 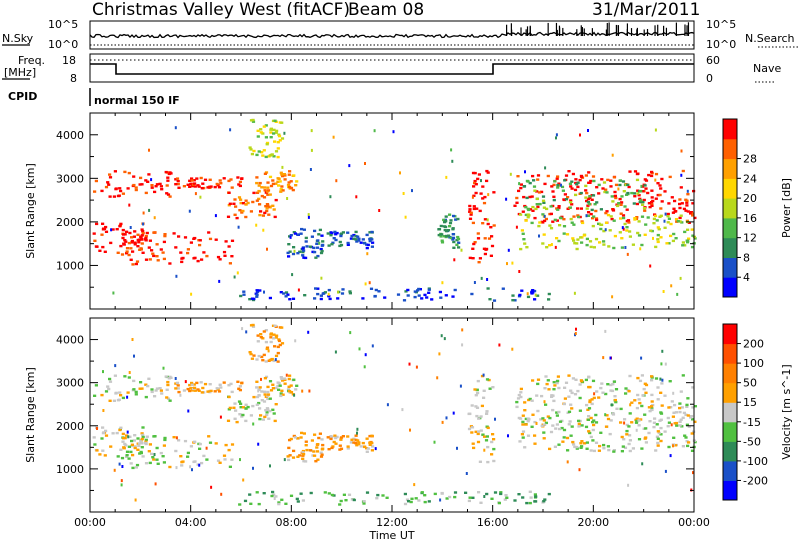 What do you see at coordinates (753, 363) in the screenshot?
I see `velocity-colorbar-label: 100` at bounding box center [753, 363].